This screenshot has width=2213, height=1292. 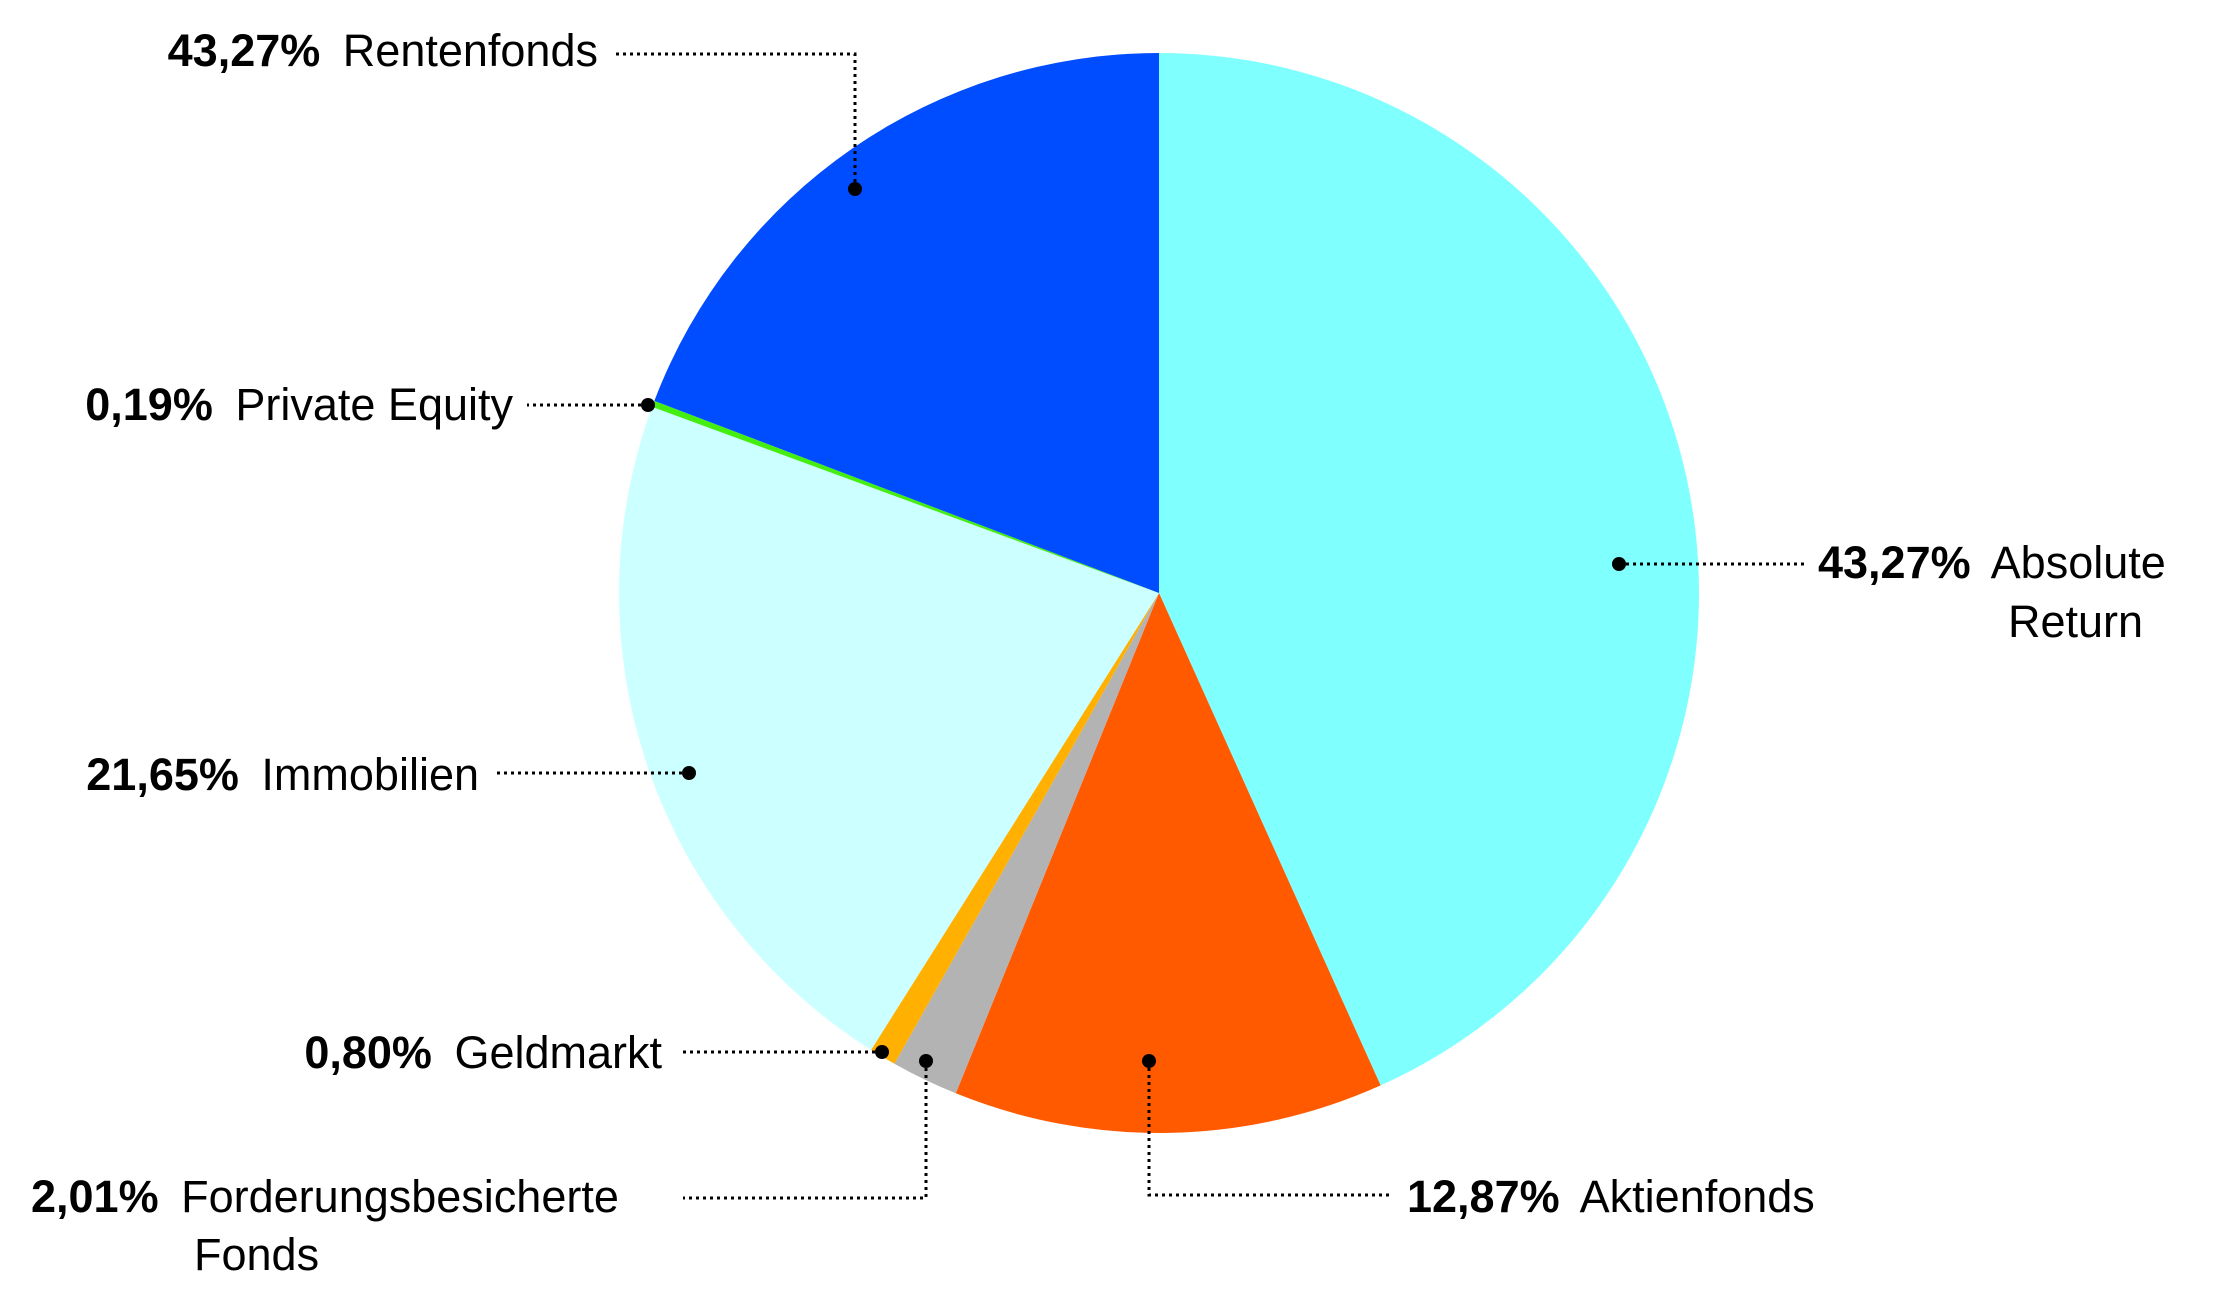 I want to click on label-name: Rentenfonds, so click(x=470, y=50).